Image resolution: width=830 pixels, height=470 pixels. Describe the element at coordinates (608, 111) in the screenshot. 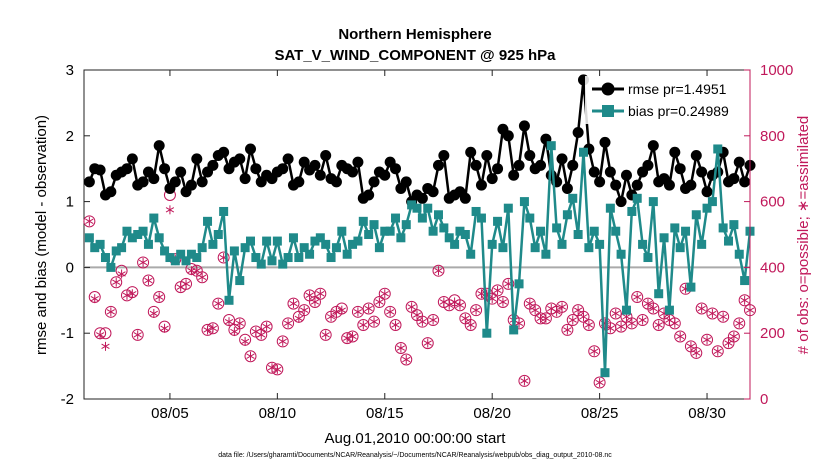

I see `legend-bias-marker` at that location.